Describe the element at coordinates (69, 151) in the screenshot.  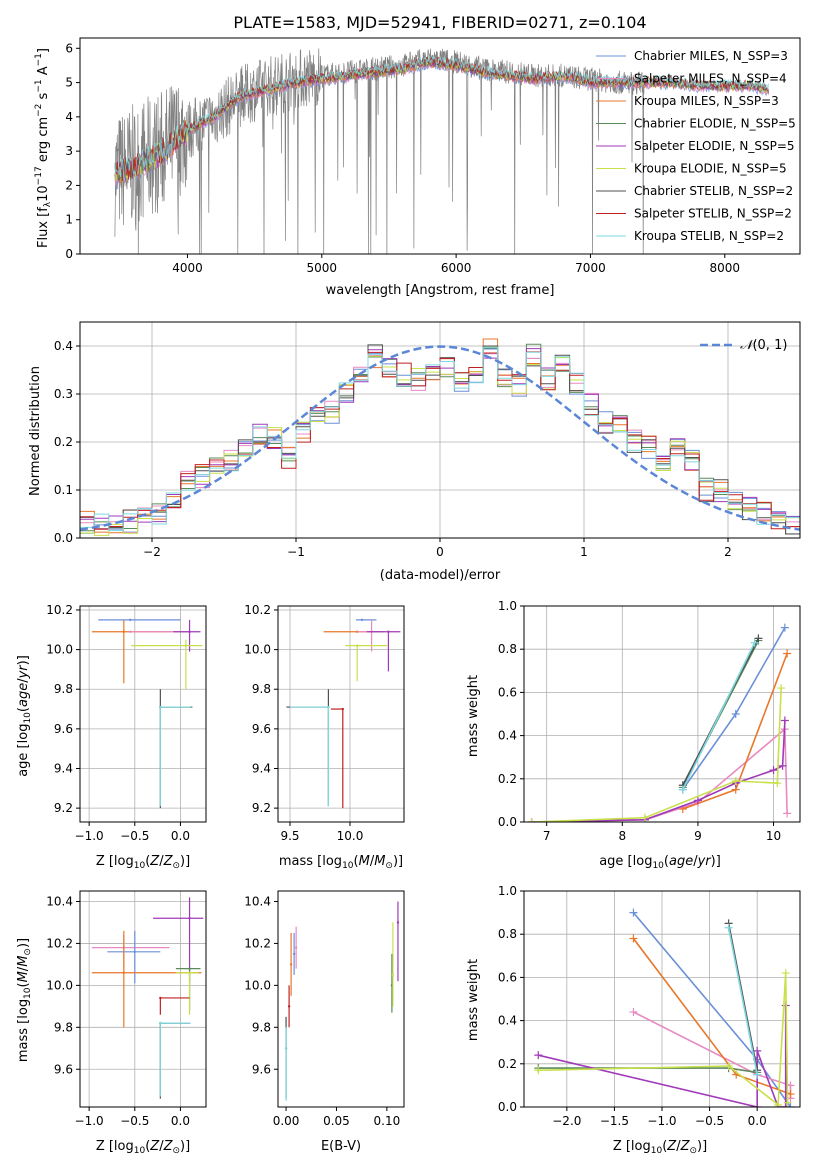
I see `y-tick-label: 3` at that location.